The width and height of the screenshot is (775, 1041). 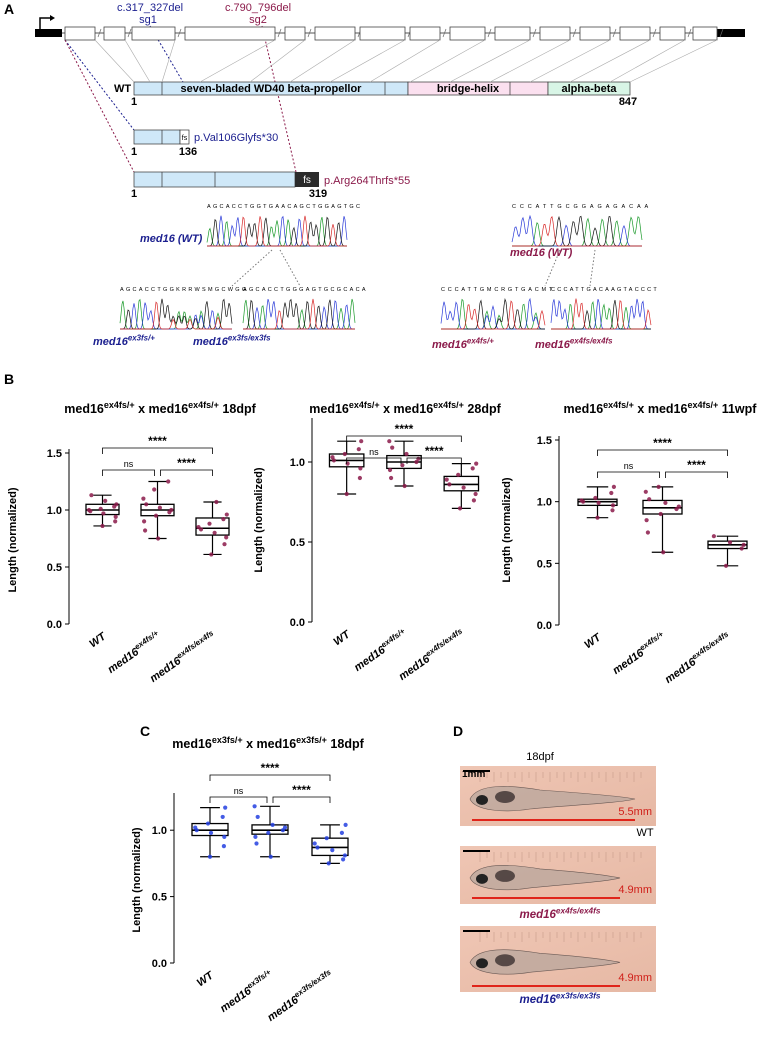 I want to click on x-tick-label: med16ex3fs/+, so click(x=246, y=991).